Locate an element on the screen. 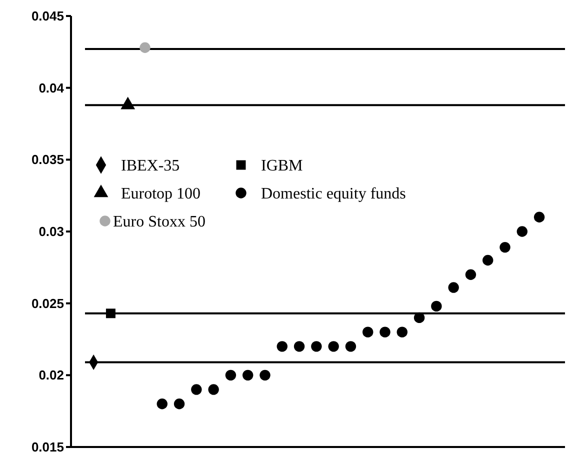 Image resolution: width=569 pixels, height=454 pixels. legend-label: IGBM is located at coordinates (282, 166).